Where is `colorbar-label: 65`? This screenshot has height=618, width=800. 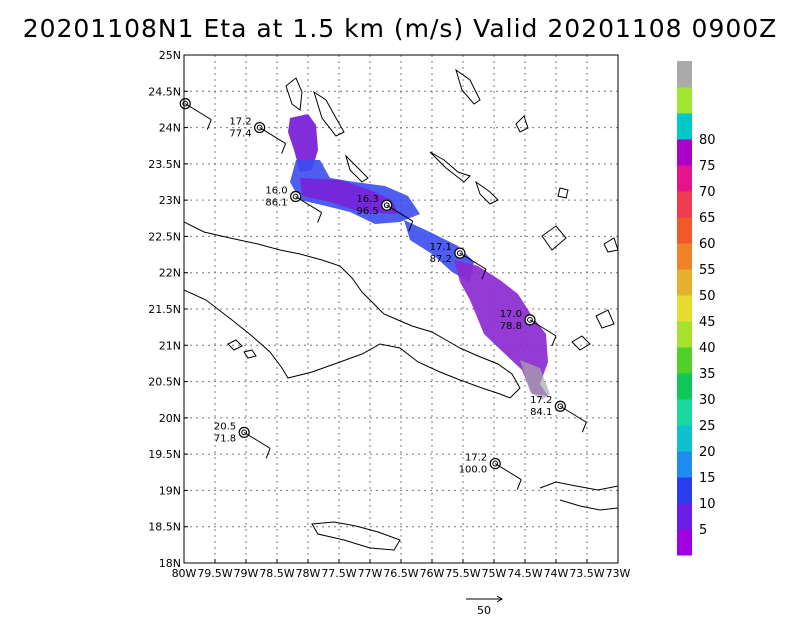
colorbar-label: 65 is located at coordinates (707, 218).